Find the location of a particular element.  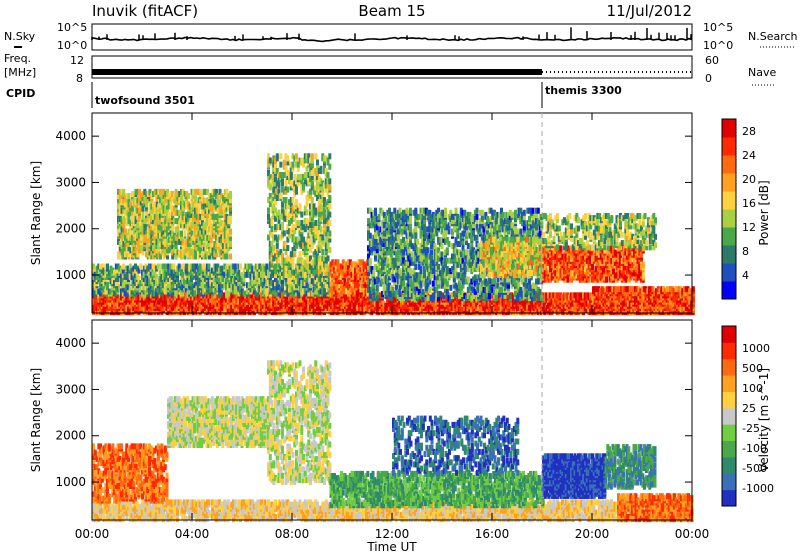

station-title: Inuvik (fitACF) is located at coordinates (145, 11).